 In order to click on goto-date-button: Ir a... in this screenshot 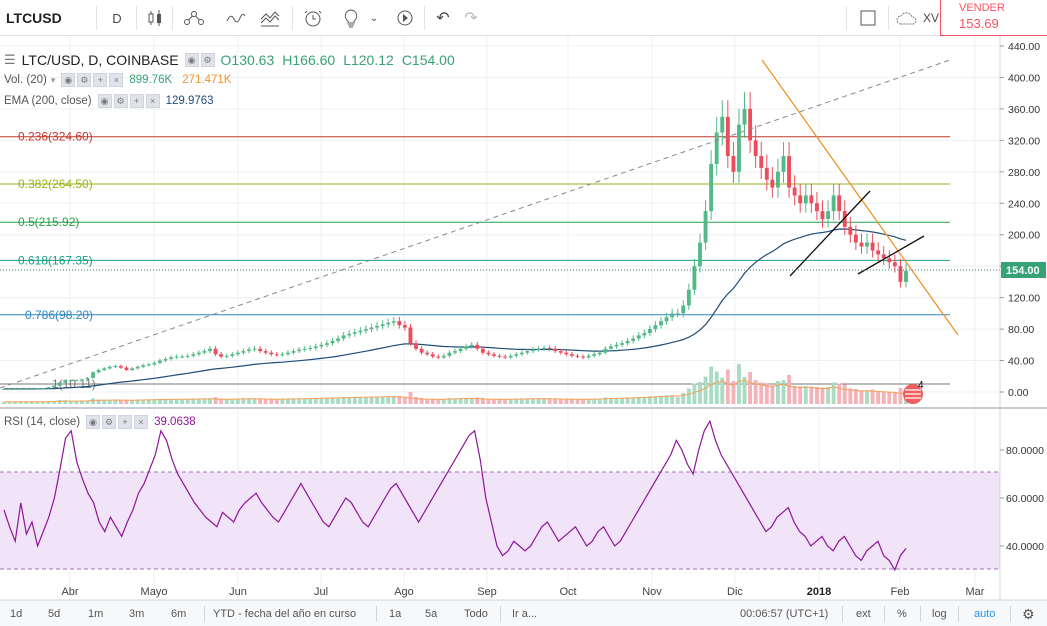, I will do `click(525, 614)`.